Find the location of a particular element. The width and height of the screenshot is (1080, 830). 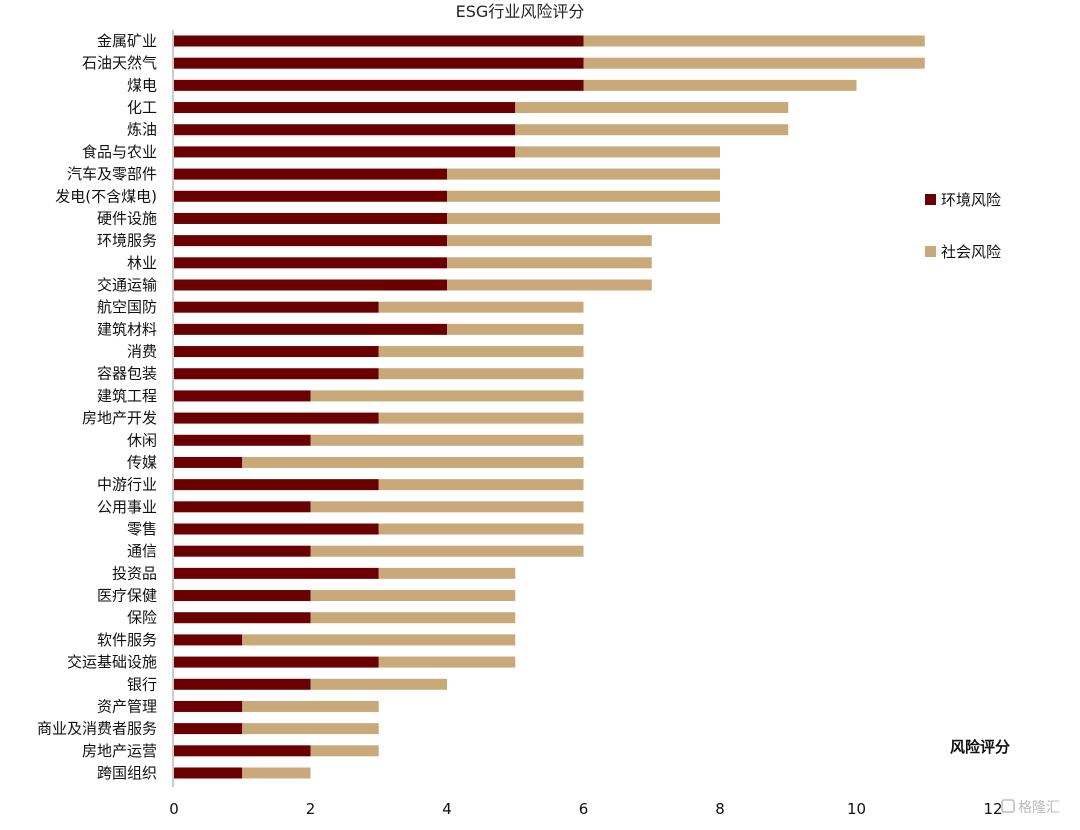

category-label: 消费 is located at coordinates (142, 352).